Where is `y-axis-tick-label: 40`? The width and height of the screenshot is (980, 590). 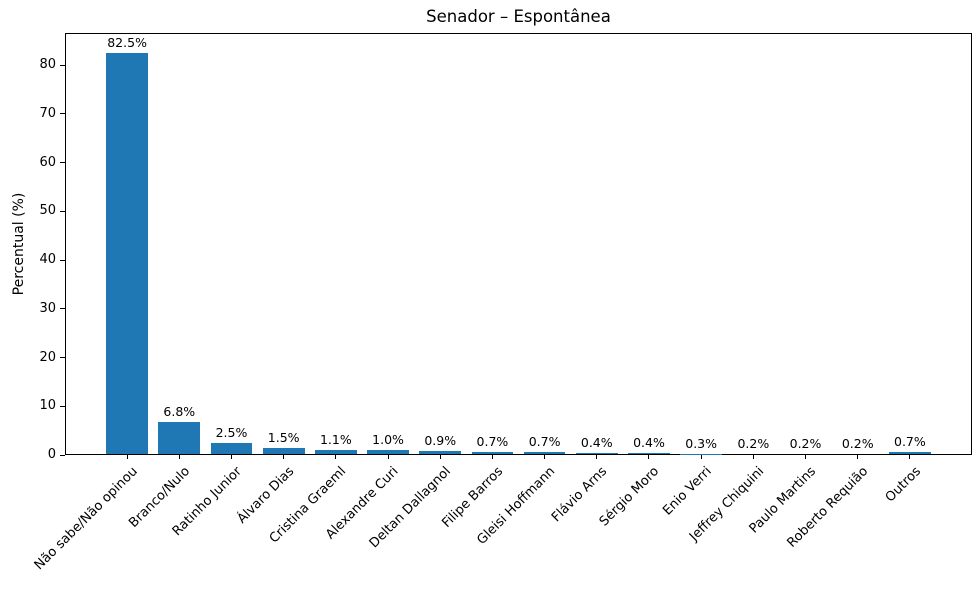 y-axis-tick-label: 40 is located at coordinates (47, 260).